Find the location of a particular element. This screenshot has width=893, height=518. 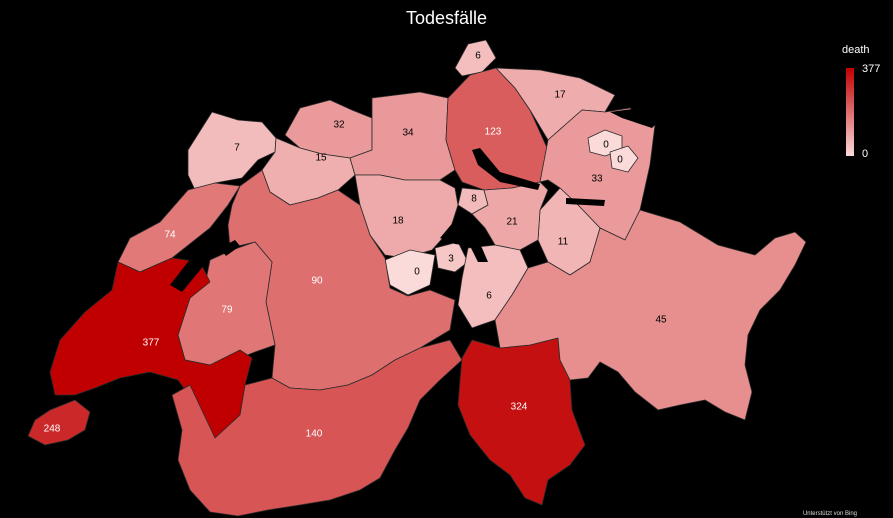

legend-max-label: 377 is located at coordinates (871, 69).